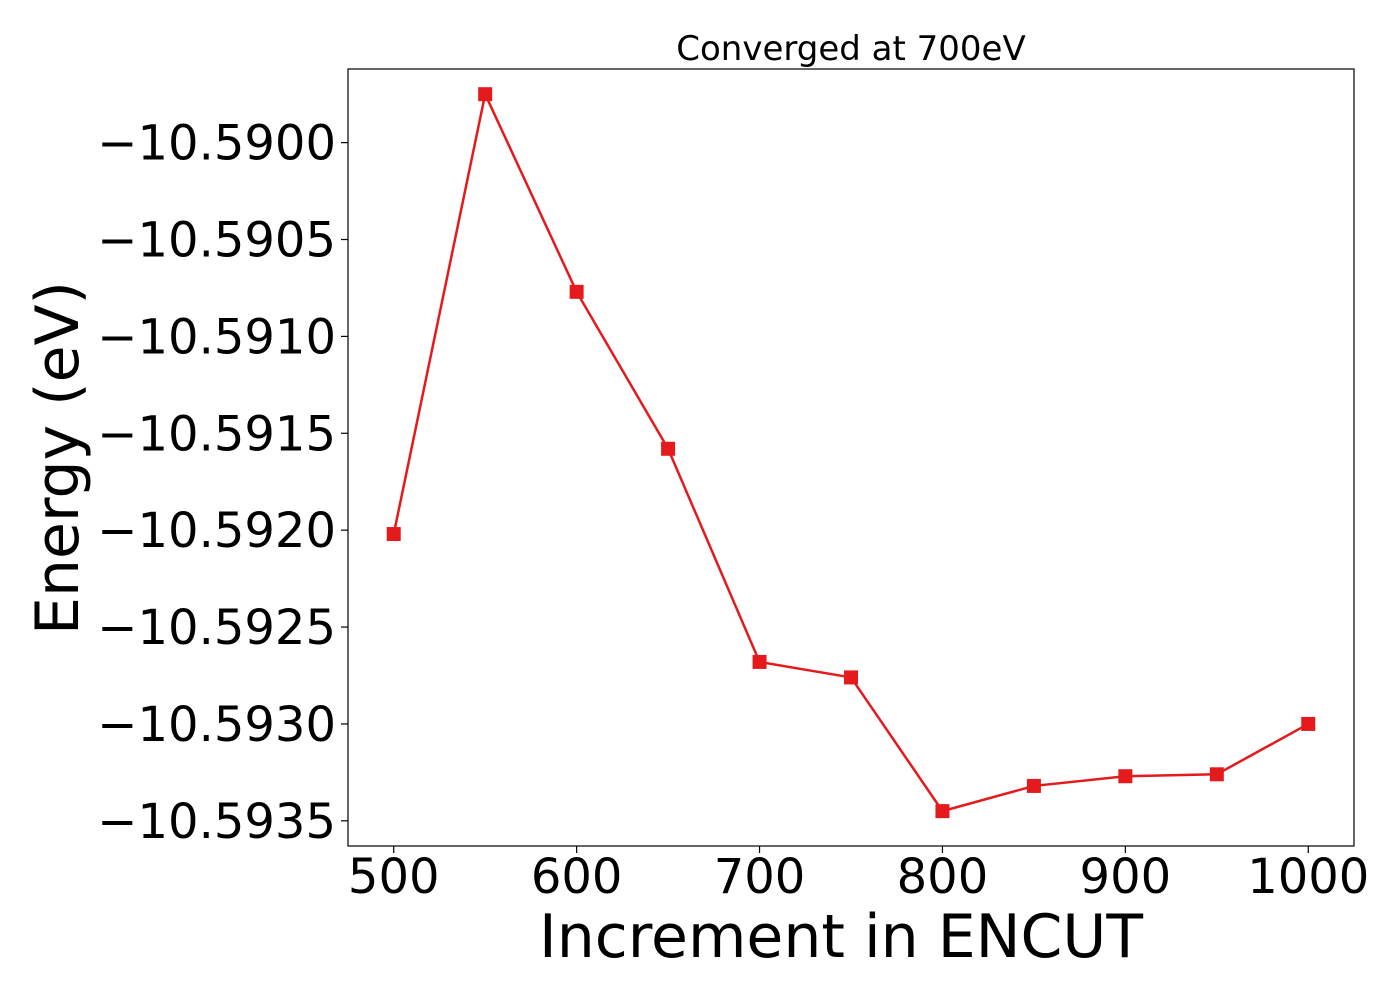  Describe the element at coordinates (216, 337) in the screenshot. I see `y-tick-label: −10.5910` at that location.